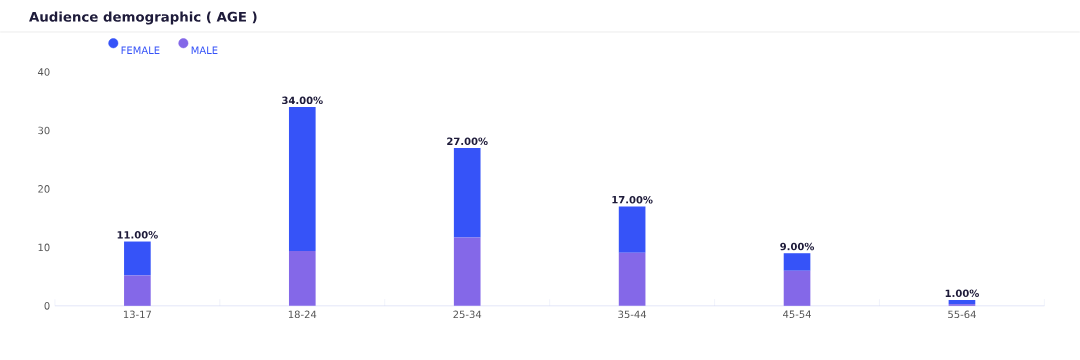 Image resolution: width=1080 pixels, height=360 pixels. Describe the element at coordinates (140, 50) in the screenshot. I see `legend-label: FEMALE` at that location.